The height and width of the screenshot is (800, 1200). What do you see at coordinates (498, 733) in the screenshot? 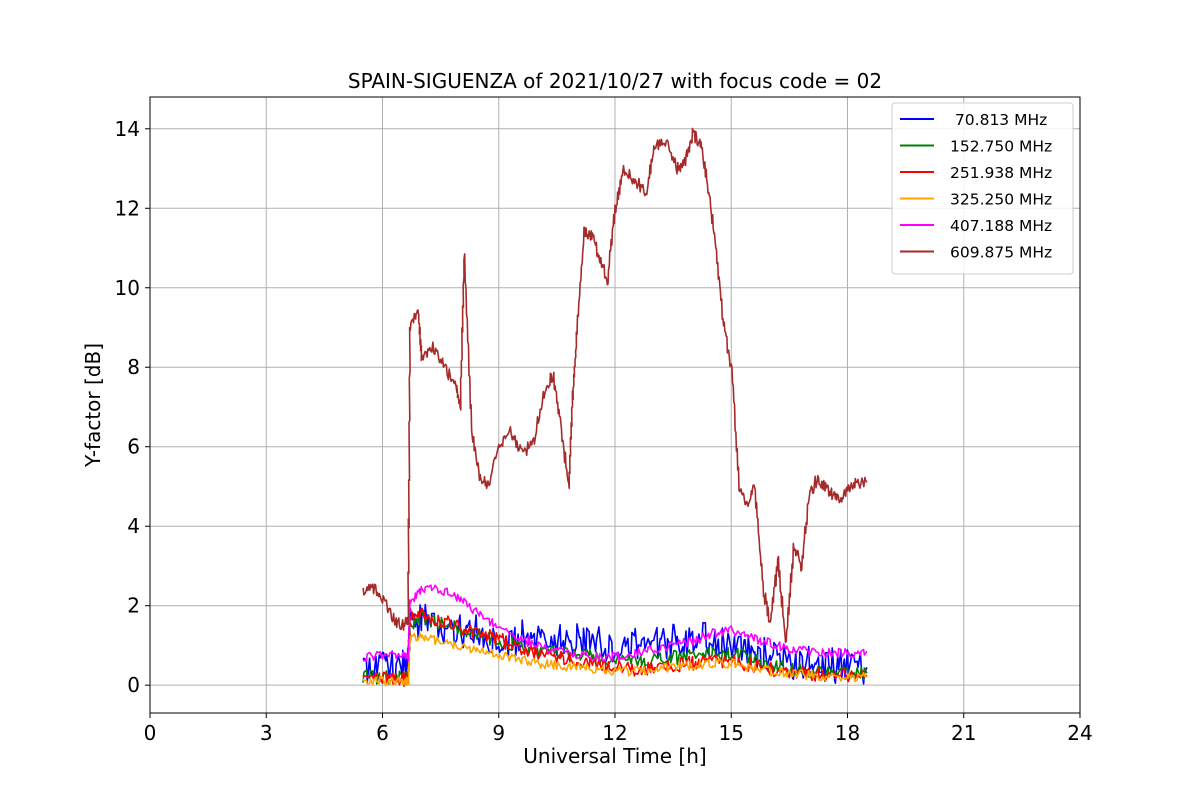
I see `x-tick-label: 9` at bounding box center [498, 733].